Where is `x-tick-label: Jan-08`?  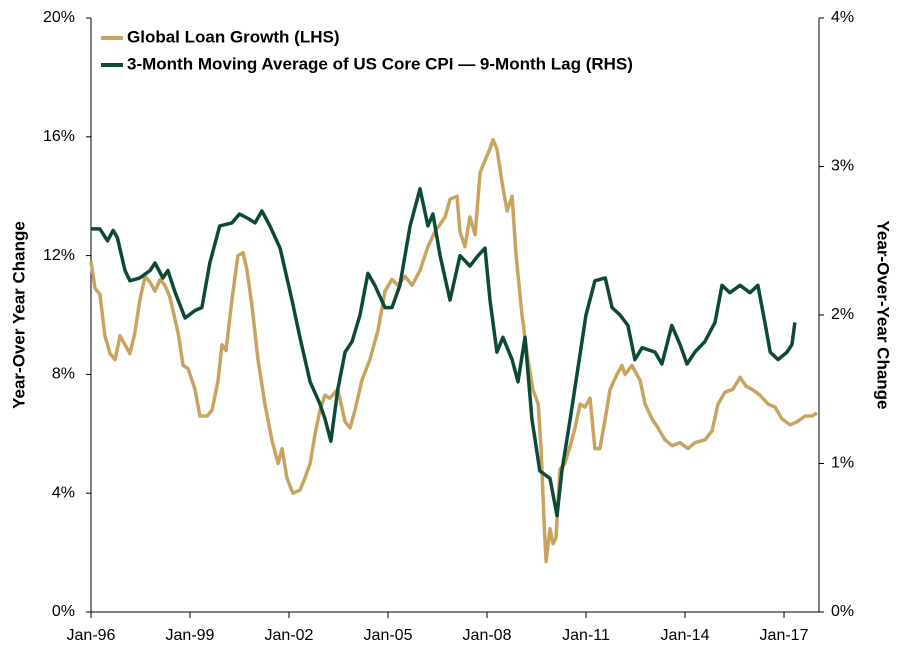 x-tick-label: Jan-08 is located at coordinates (487, 635).